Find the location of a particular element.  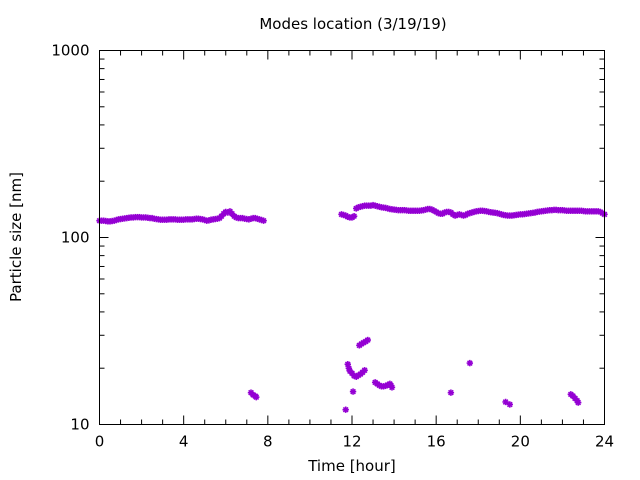

x-tick-label: 24 is located at coordinates (604, 442).